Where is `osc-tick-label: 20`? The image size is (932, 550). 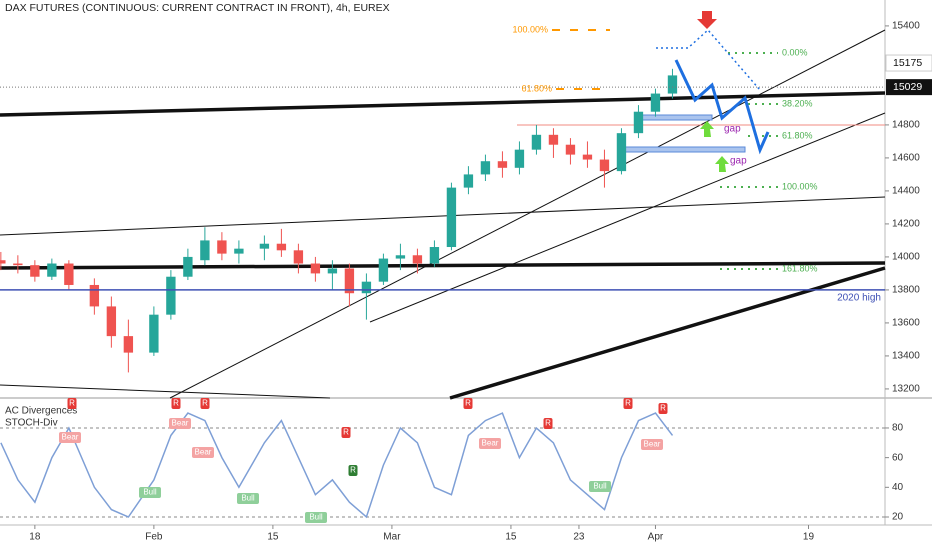 osc-tick-label: 20 is located at coordinates (898, 517).